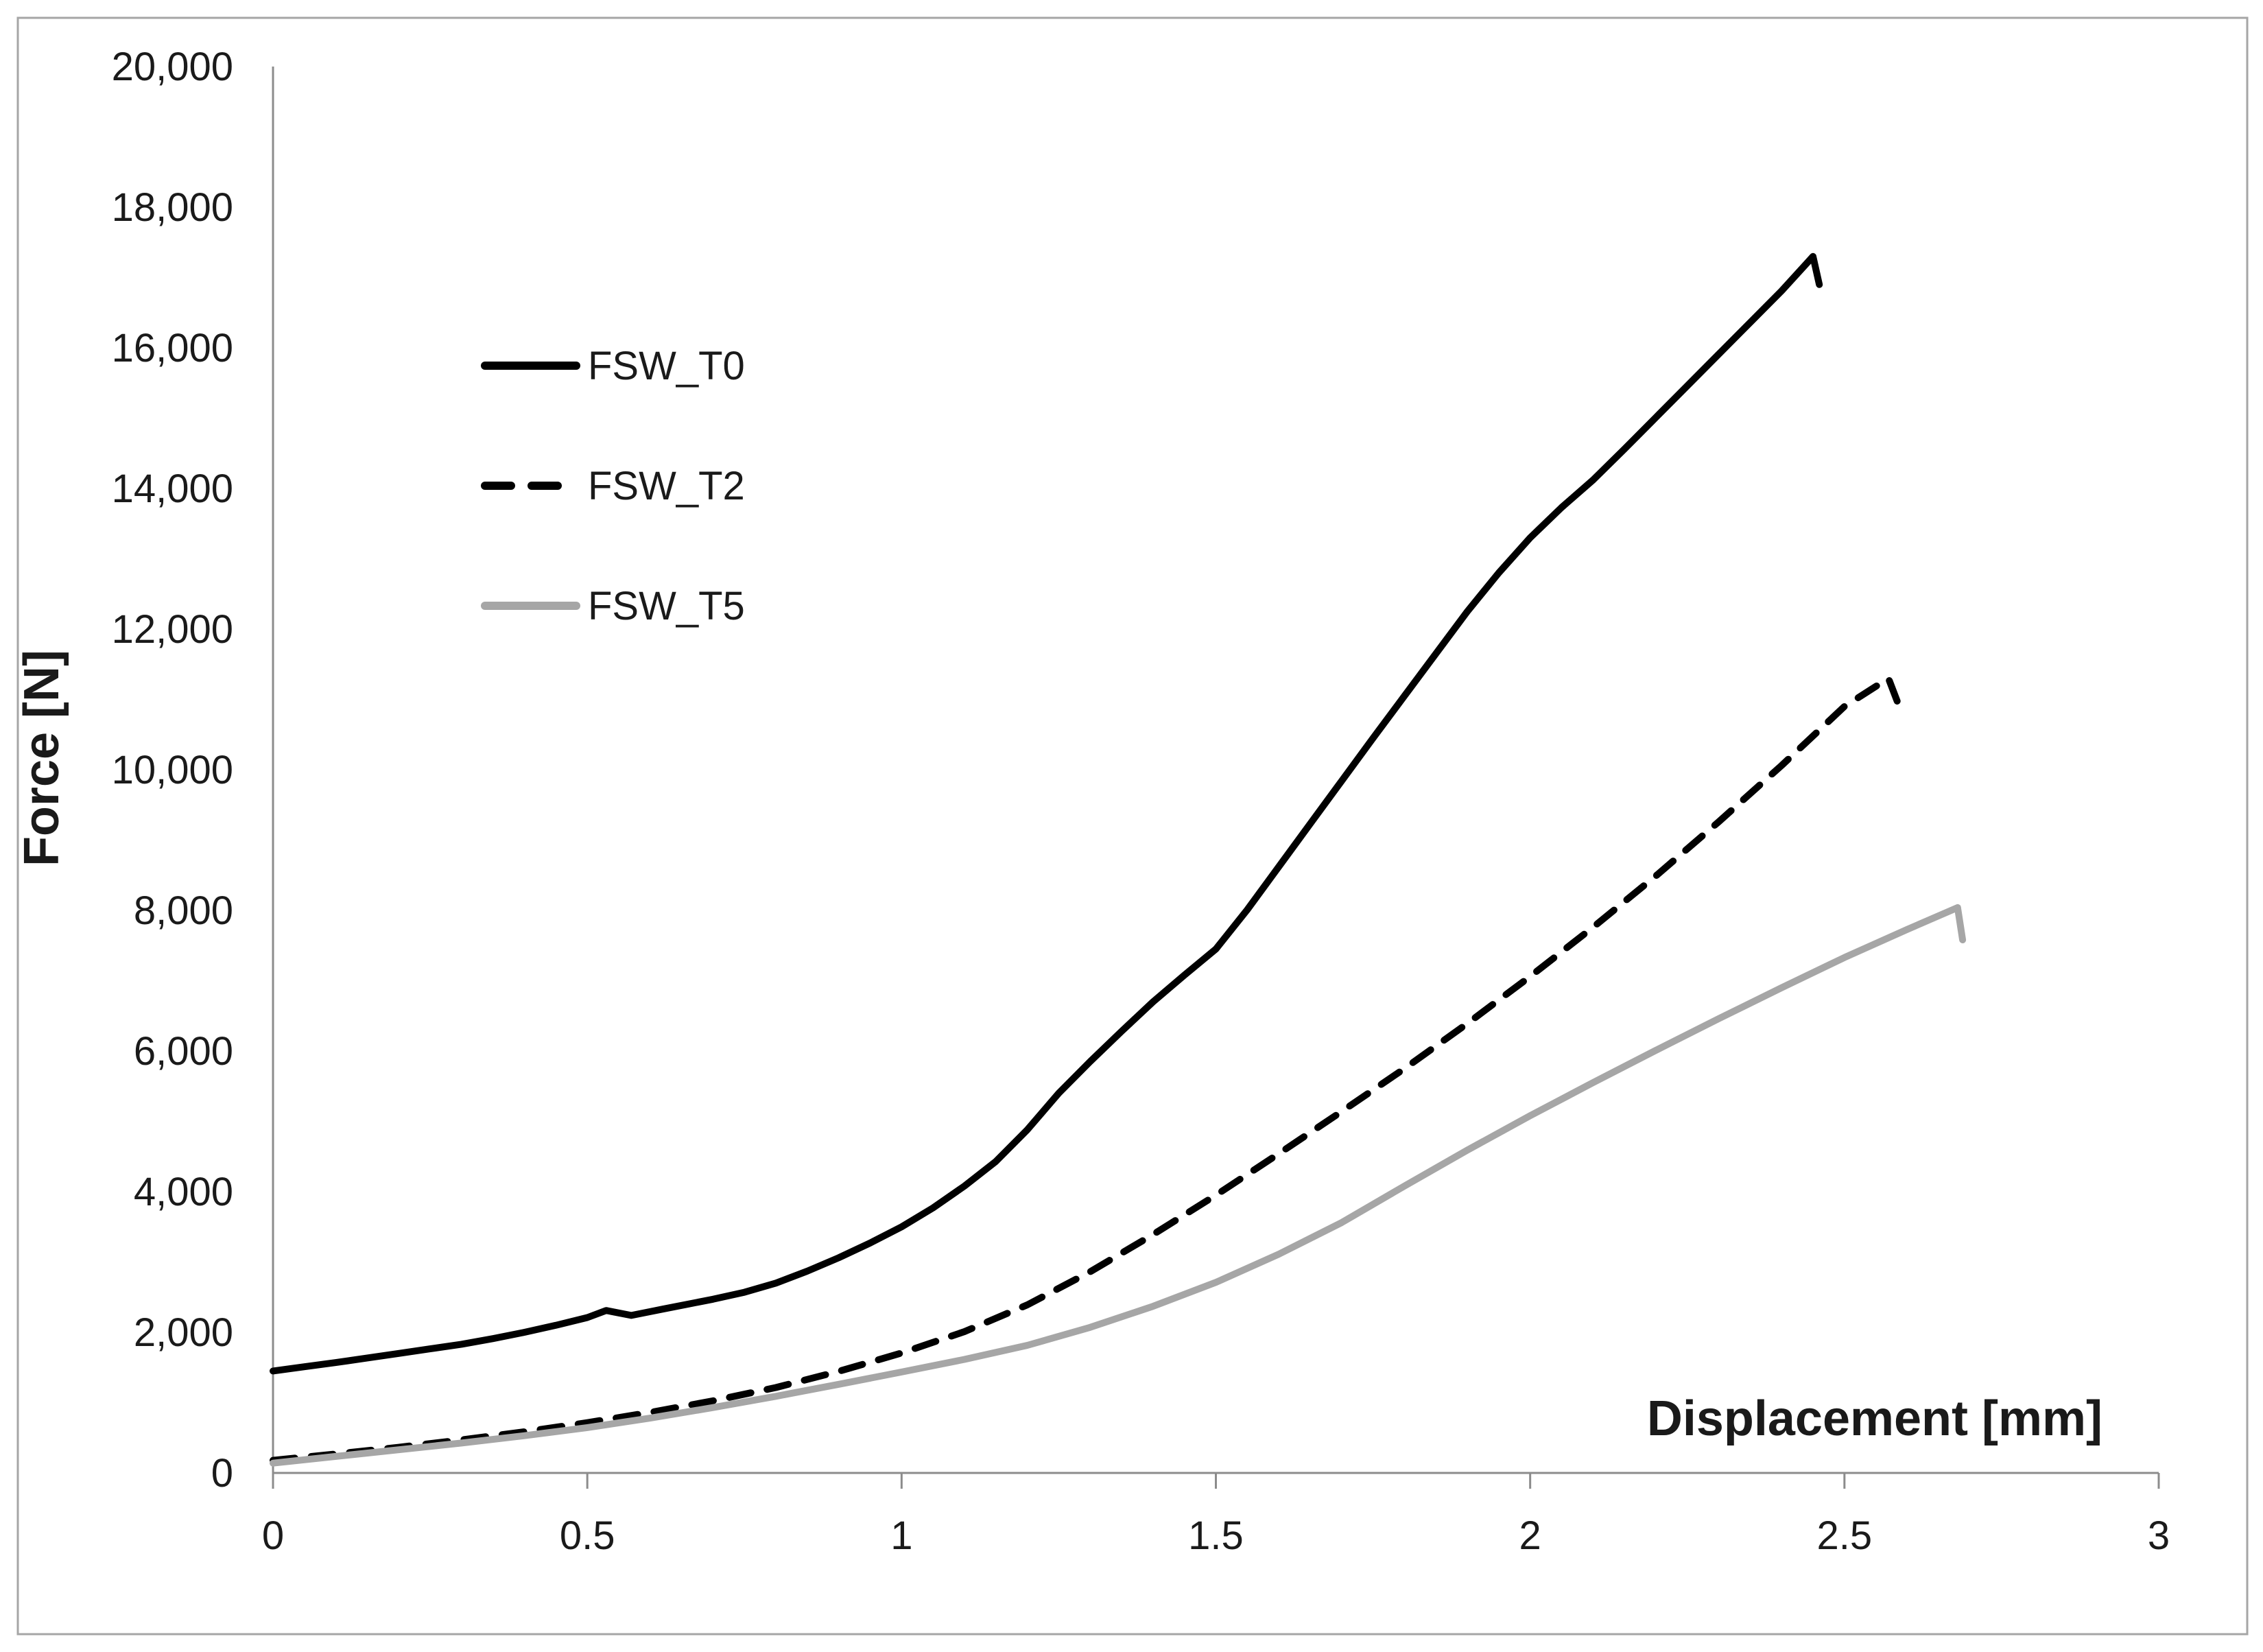 The width and height of the screenshot is (2263, 1652). I want to click on legend-item-FSW_T2: FSW_T2, so click(613, 486).